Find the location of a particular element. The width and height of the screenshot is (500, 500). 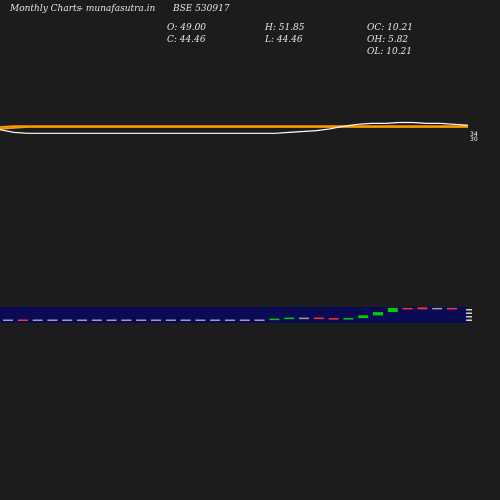

open-high-change: OH: 5.82 is located at coordinates (388, 40).